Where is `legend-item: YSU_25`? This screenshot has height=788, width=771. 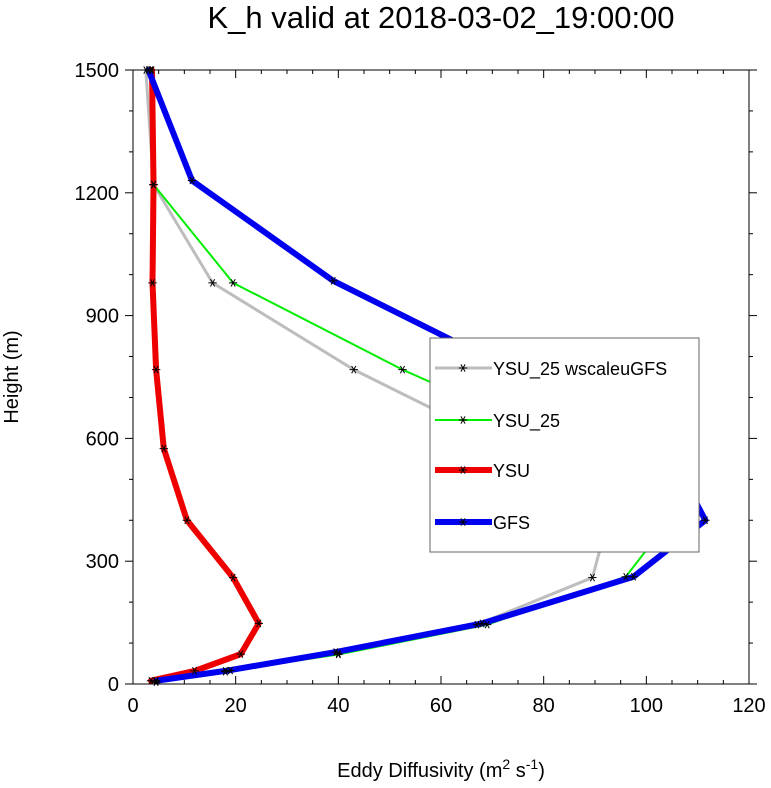
legend-item: YSU_25 is located at coordinates (497, 421).